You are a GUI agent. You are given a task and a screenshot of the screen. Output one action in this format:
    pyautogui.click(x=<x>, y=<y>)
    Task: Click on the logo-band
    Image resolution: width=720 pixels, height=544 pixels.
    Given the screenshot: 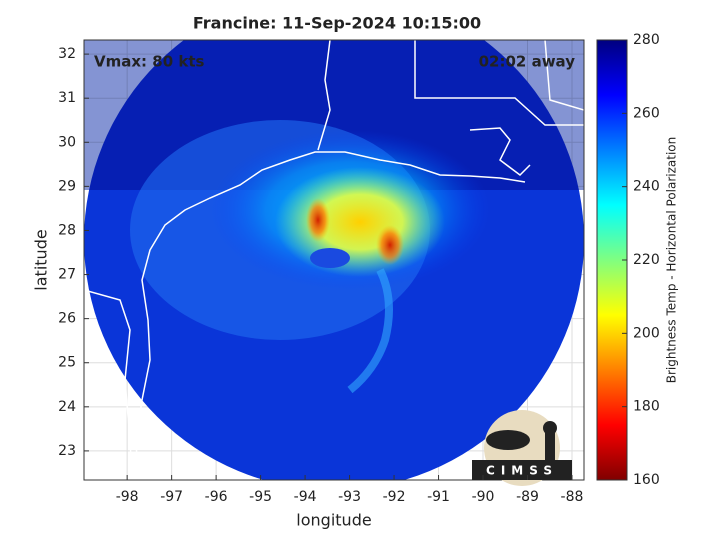 What is the action you would take?
    pyautogui.click(x=522, y=470)
    